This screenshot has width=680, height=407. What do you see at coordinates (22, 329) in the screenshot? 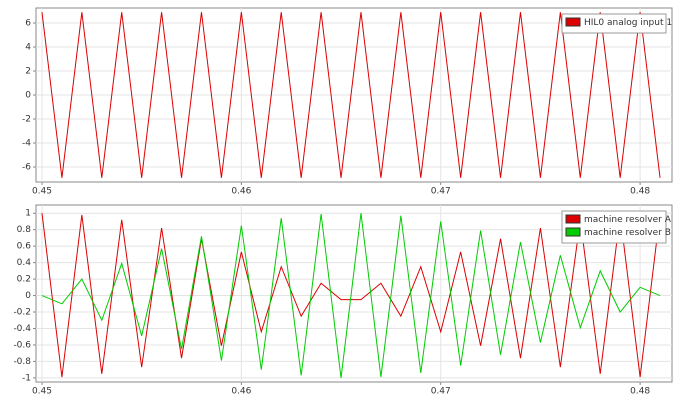
I see `y-tick-label: -0.4` at bounding box center [22, 329].